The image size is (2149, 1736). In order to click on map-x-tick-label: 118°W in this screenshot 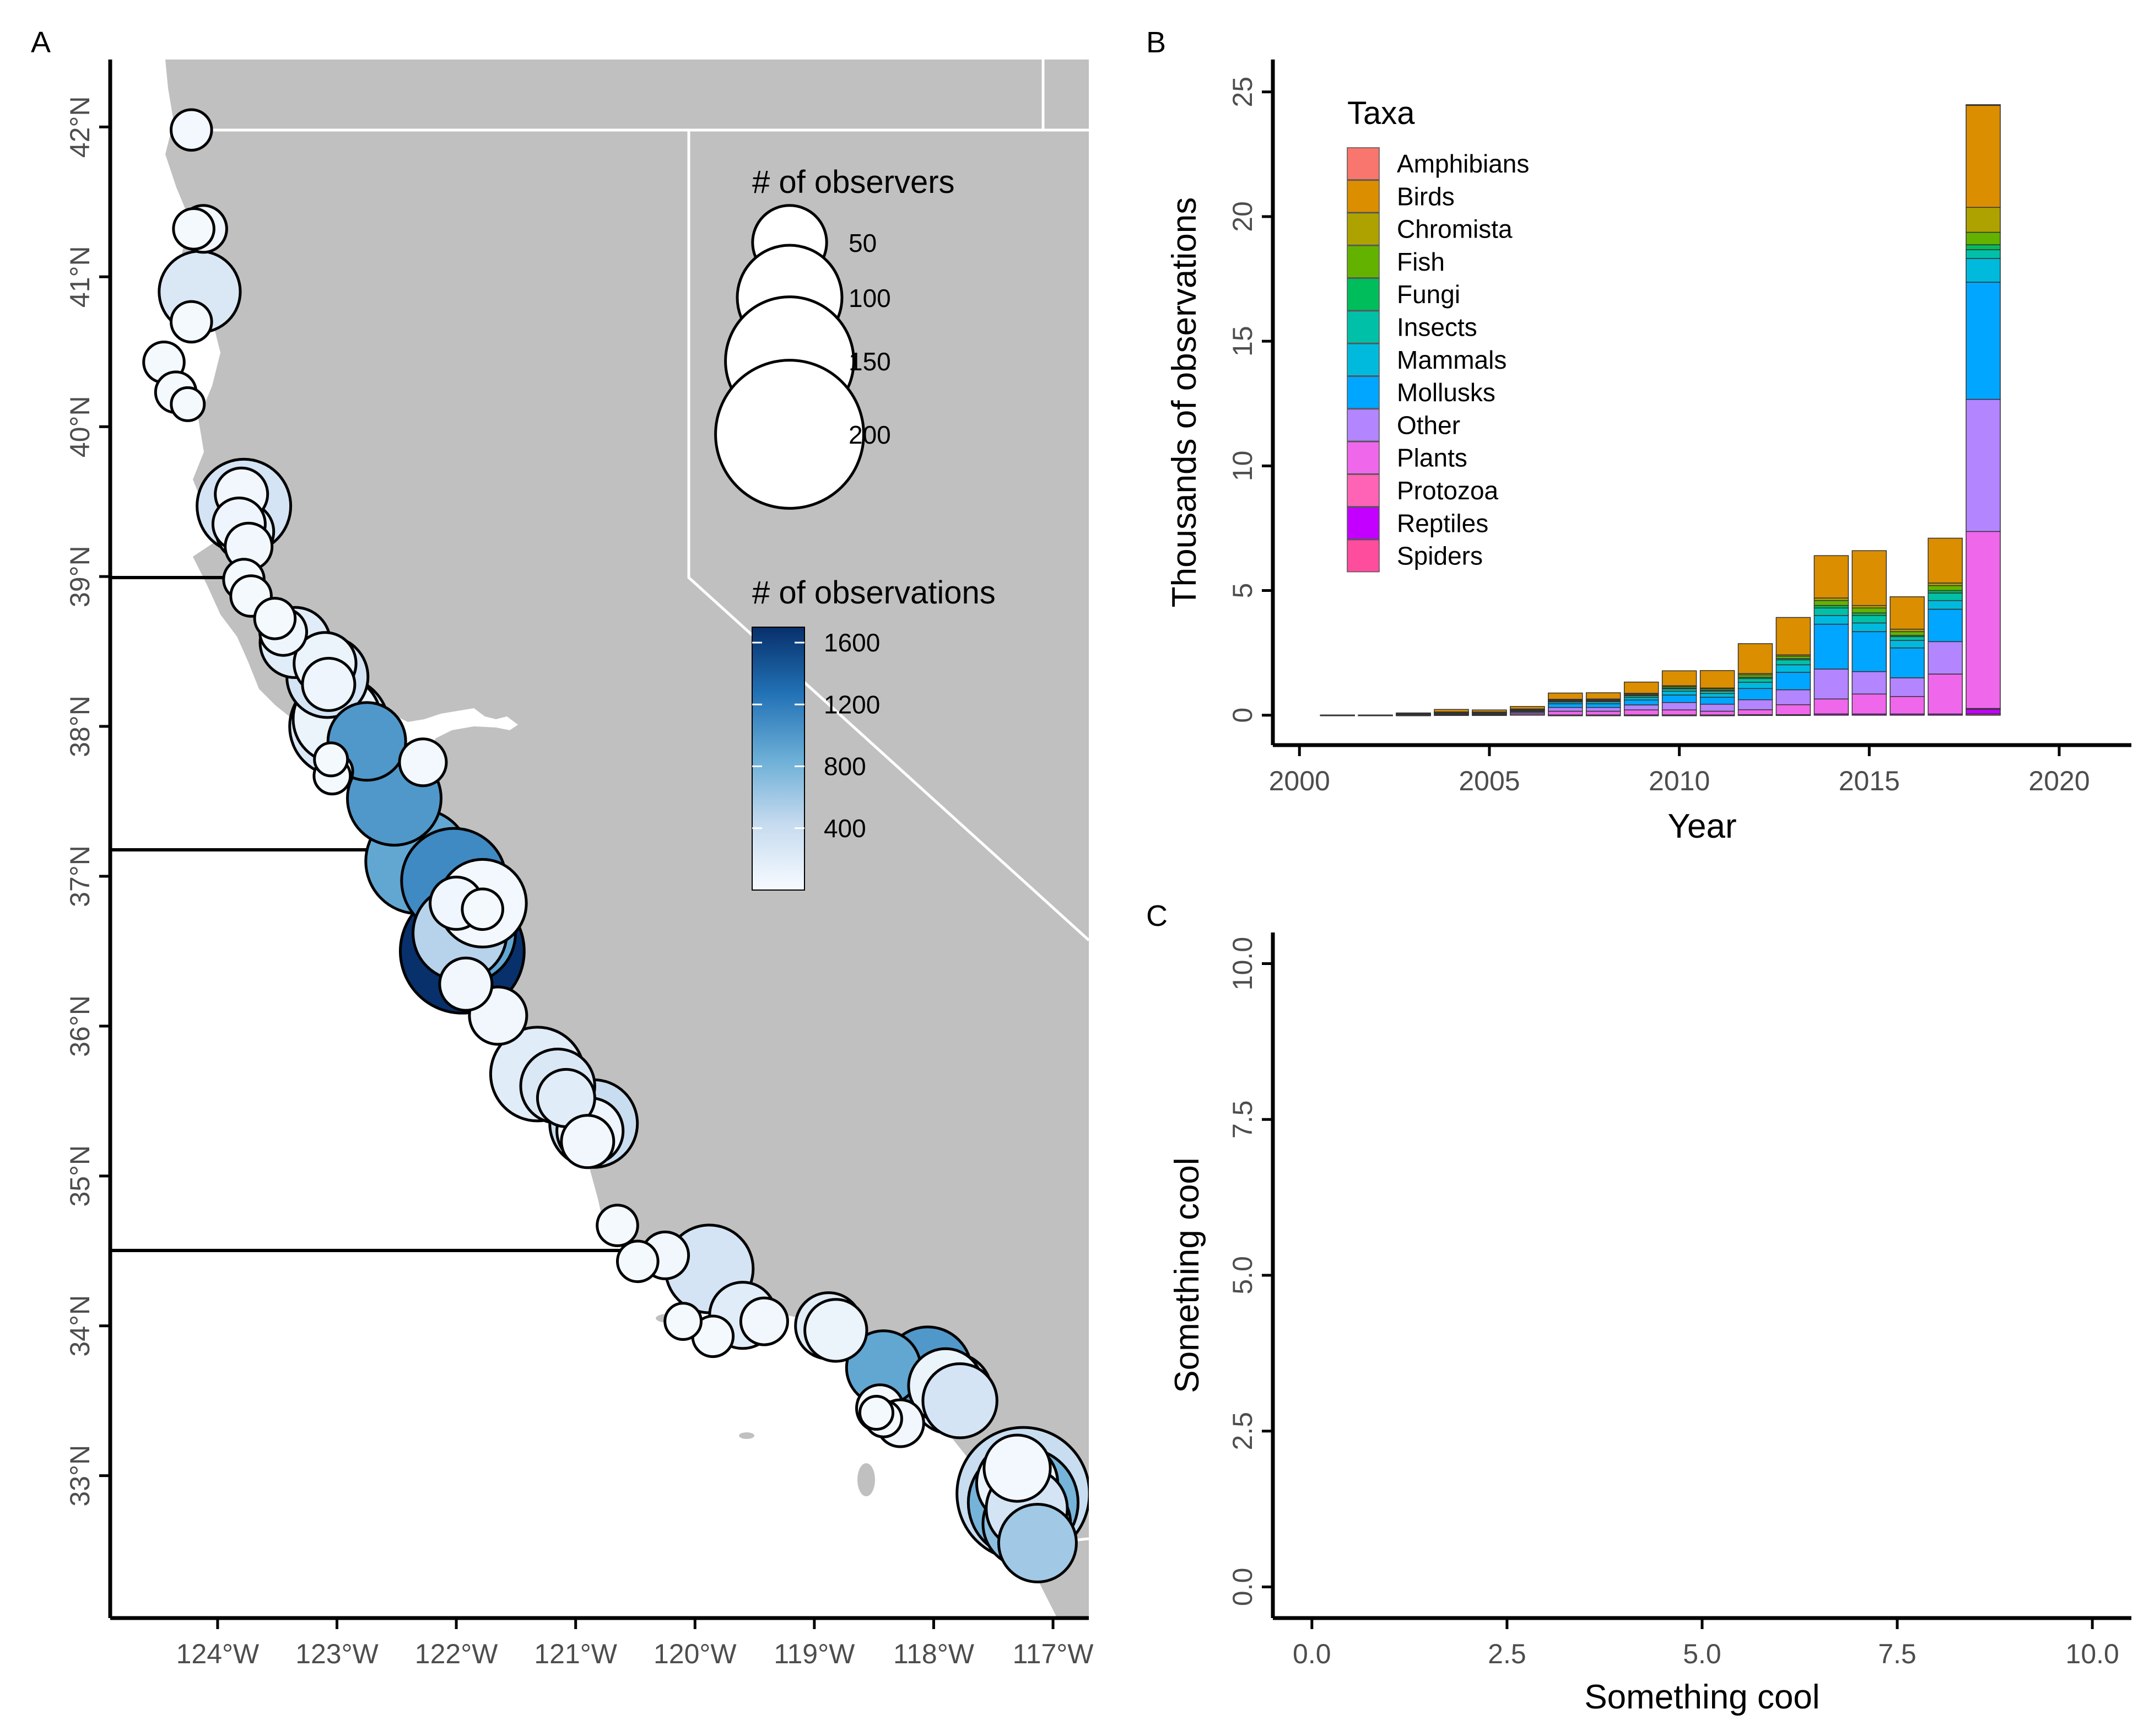, I will do `click(934, 1653)`.